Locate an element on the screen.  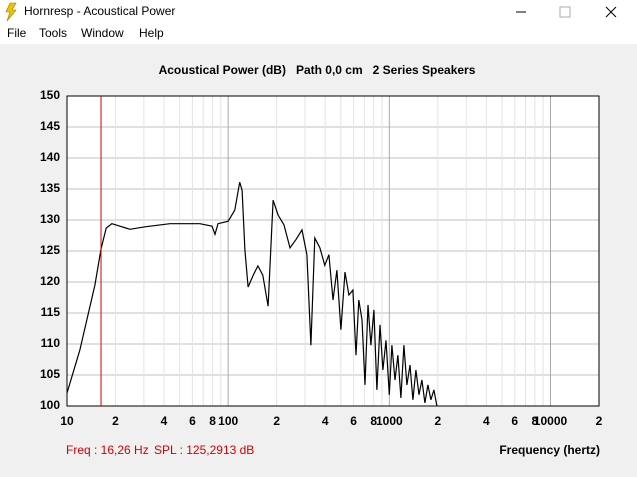
spl-readout: SPL : 125,2913 dB is located at coordinates (204, 450).